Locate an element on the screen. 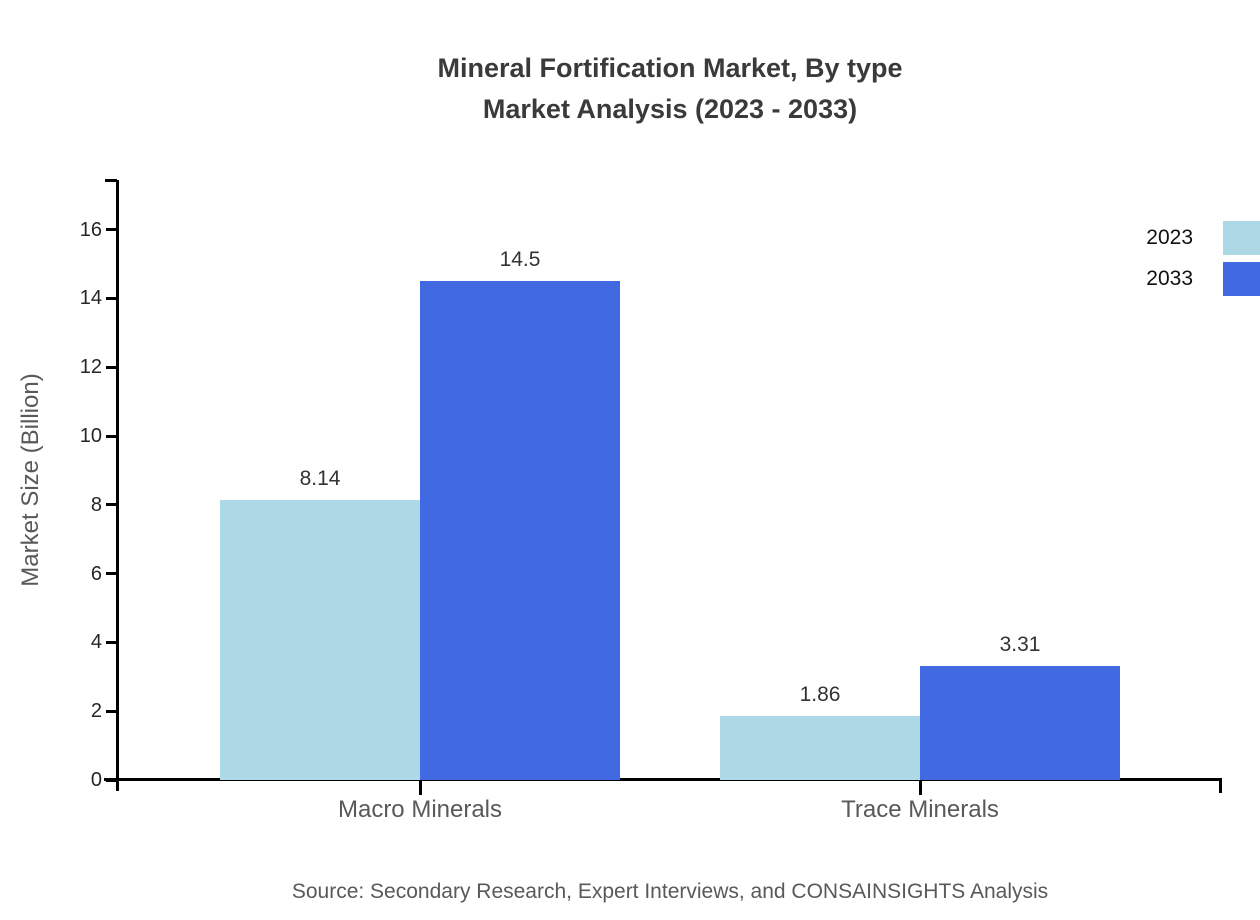  y-axis-line is located at coordinates (117, 485).